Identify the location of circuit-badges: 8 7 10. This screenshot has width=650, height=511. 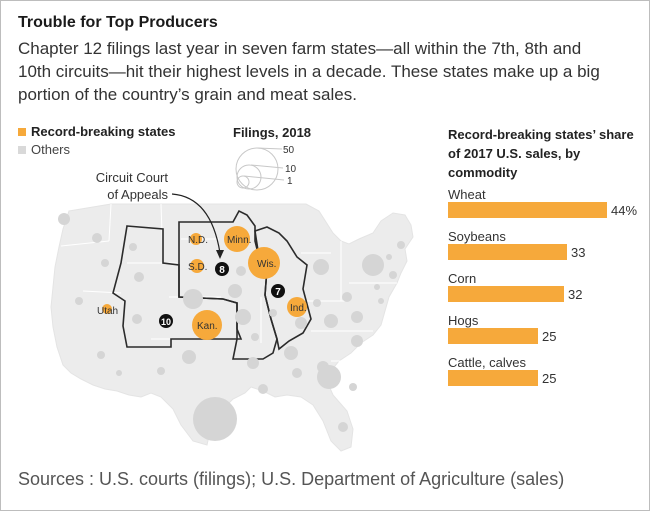
(222, 295).